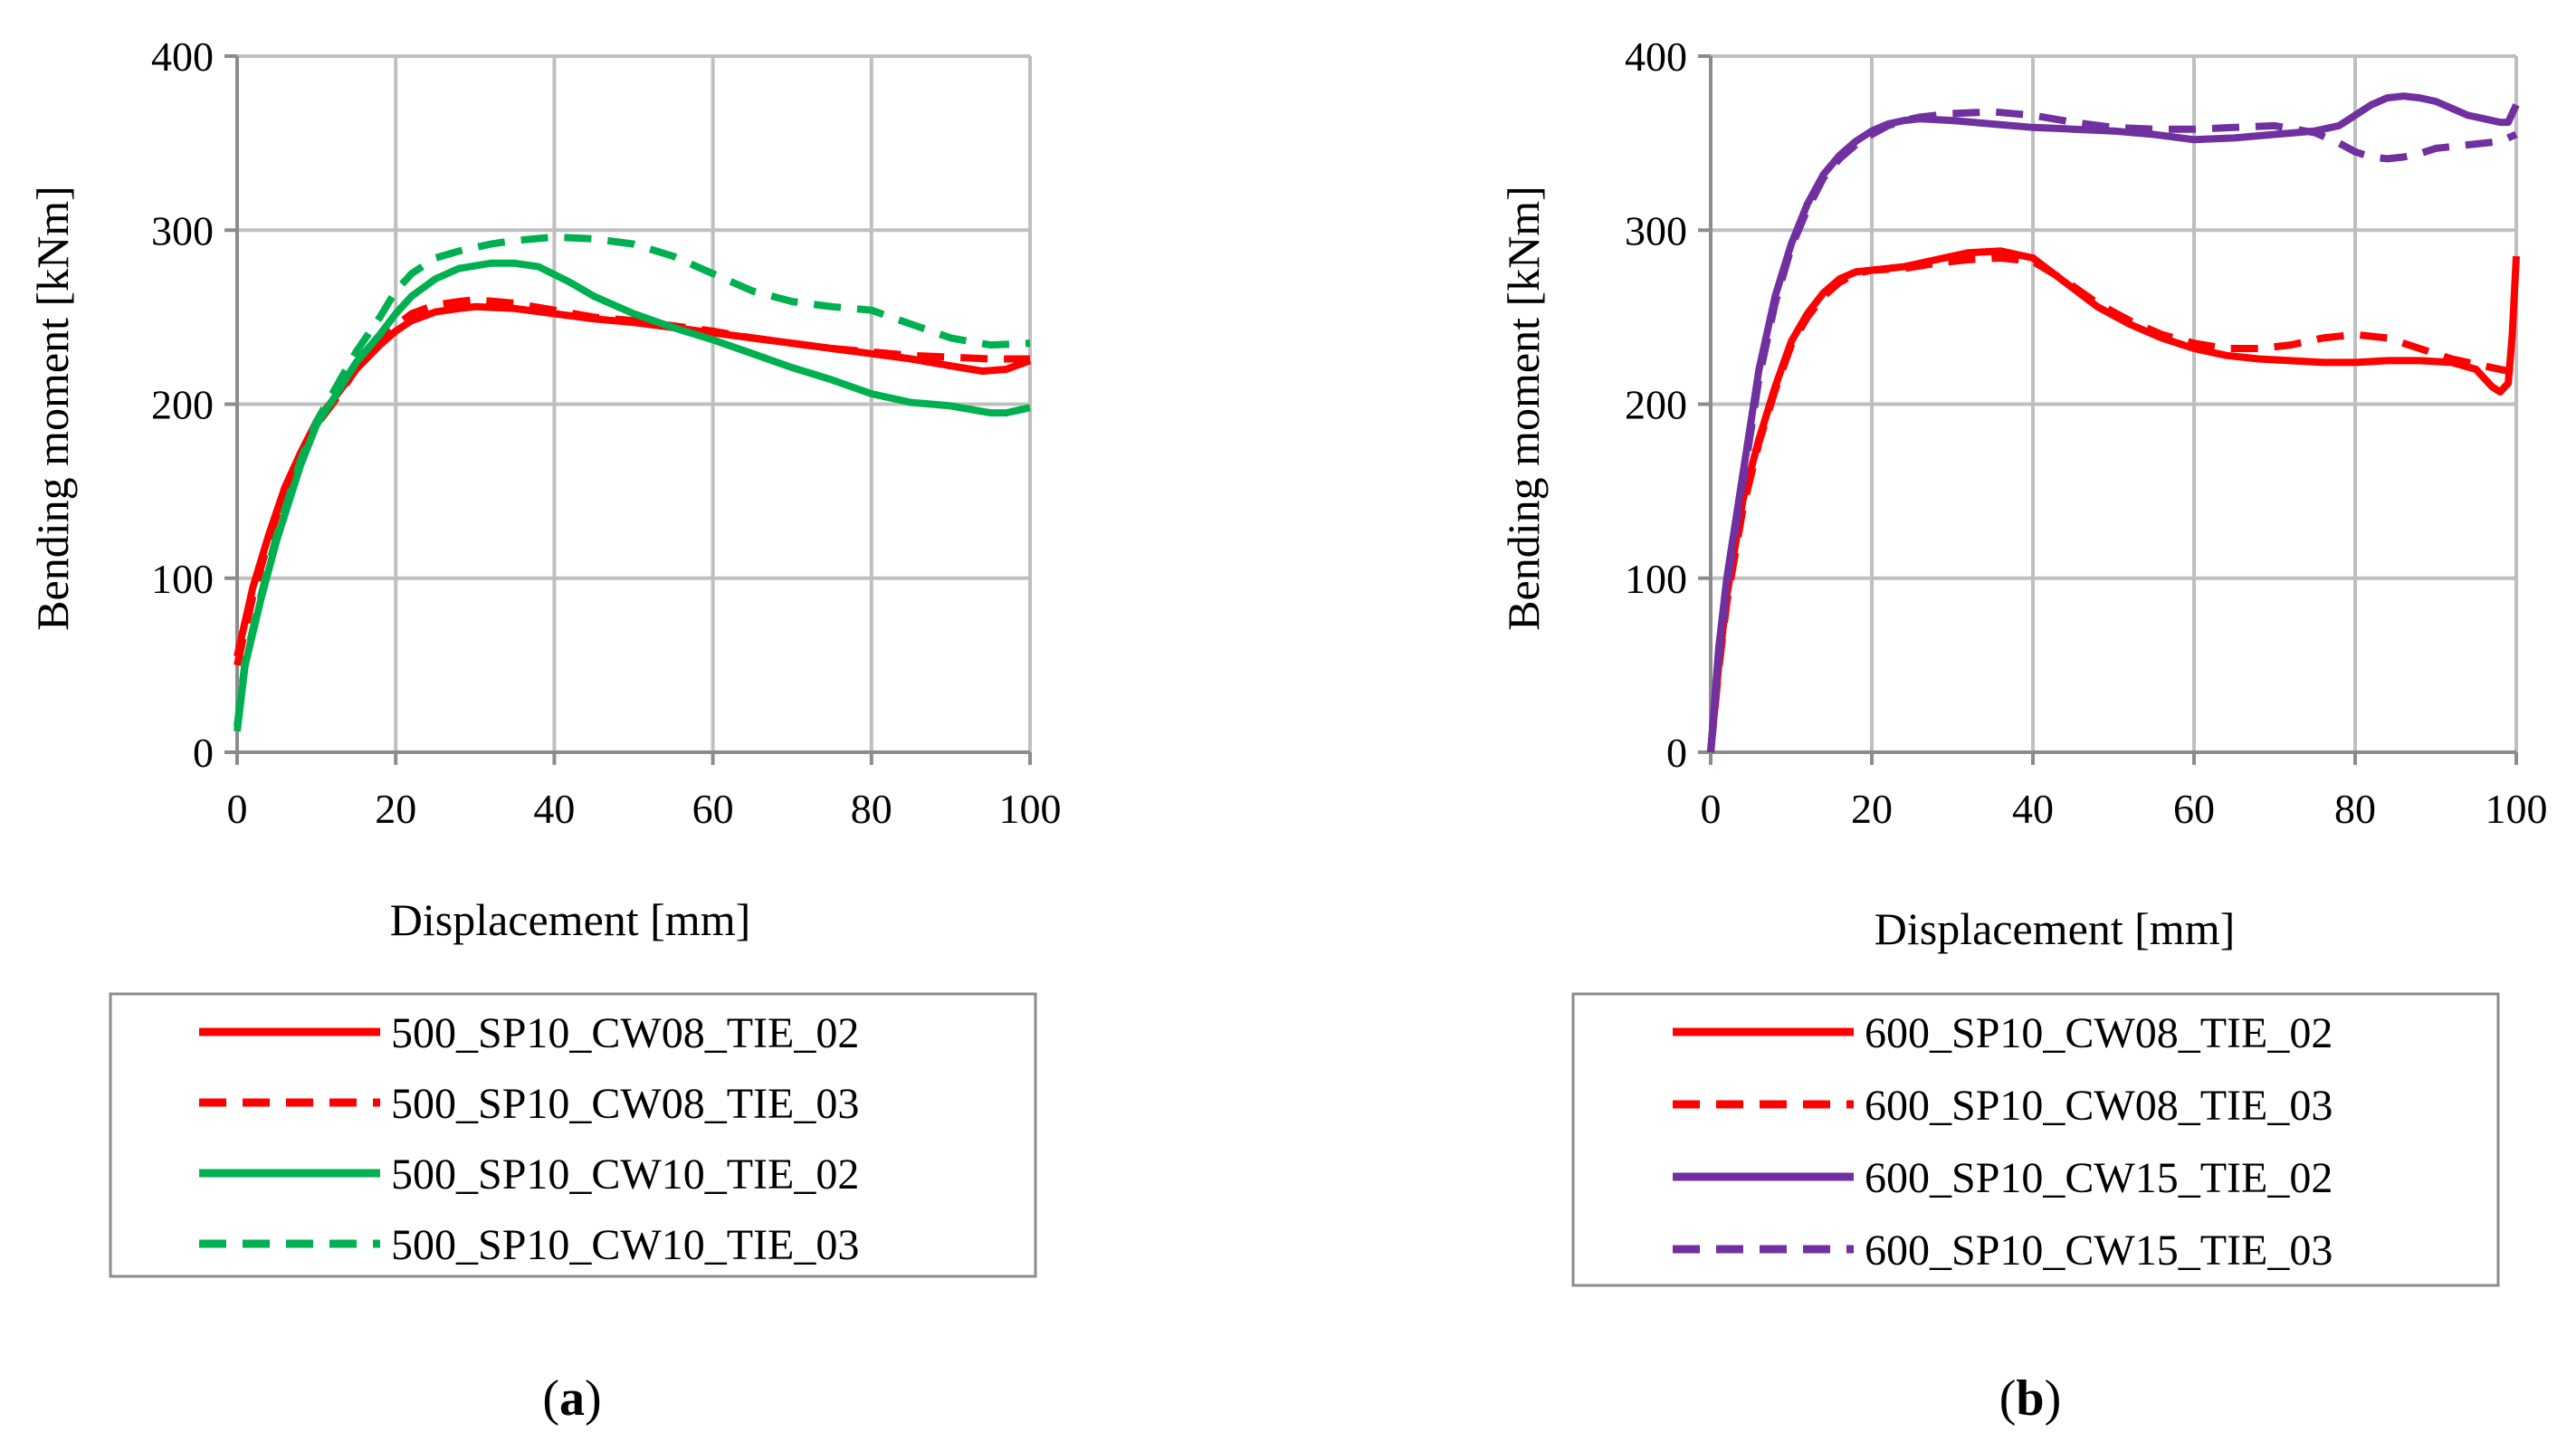 The width and height of the screenshot is (2576, 1442). Describe the element at coordinates (871, 809) in the screenshot. I see `panel-a-x-tick-label: 80` at that location.